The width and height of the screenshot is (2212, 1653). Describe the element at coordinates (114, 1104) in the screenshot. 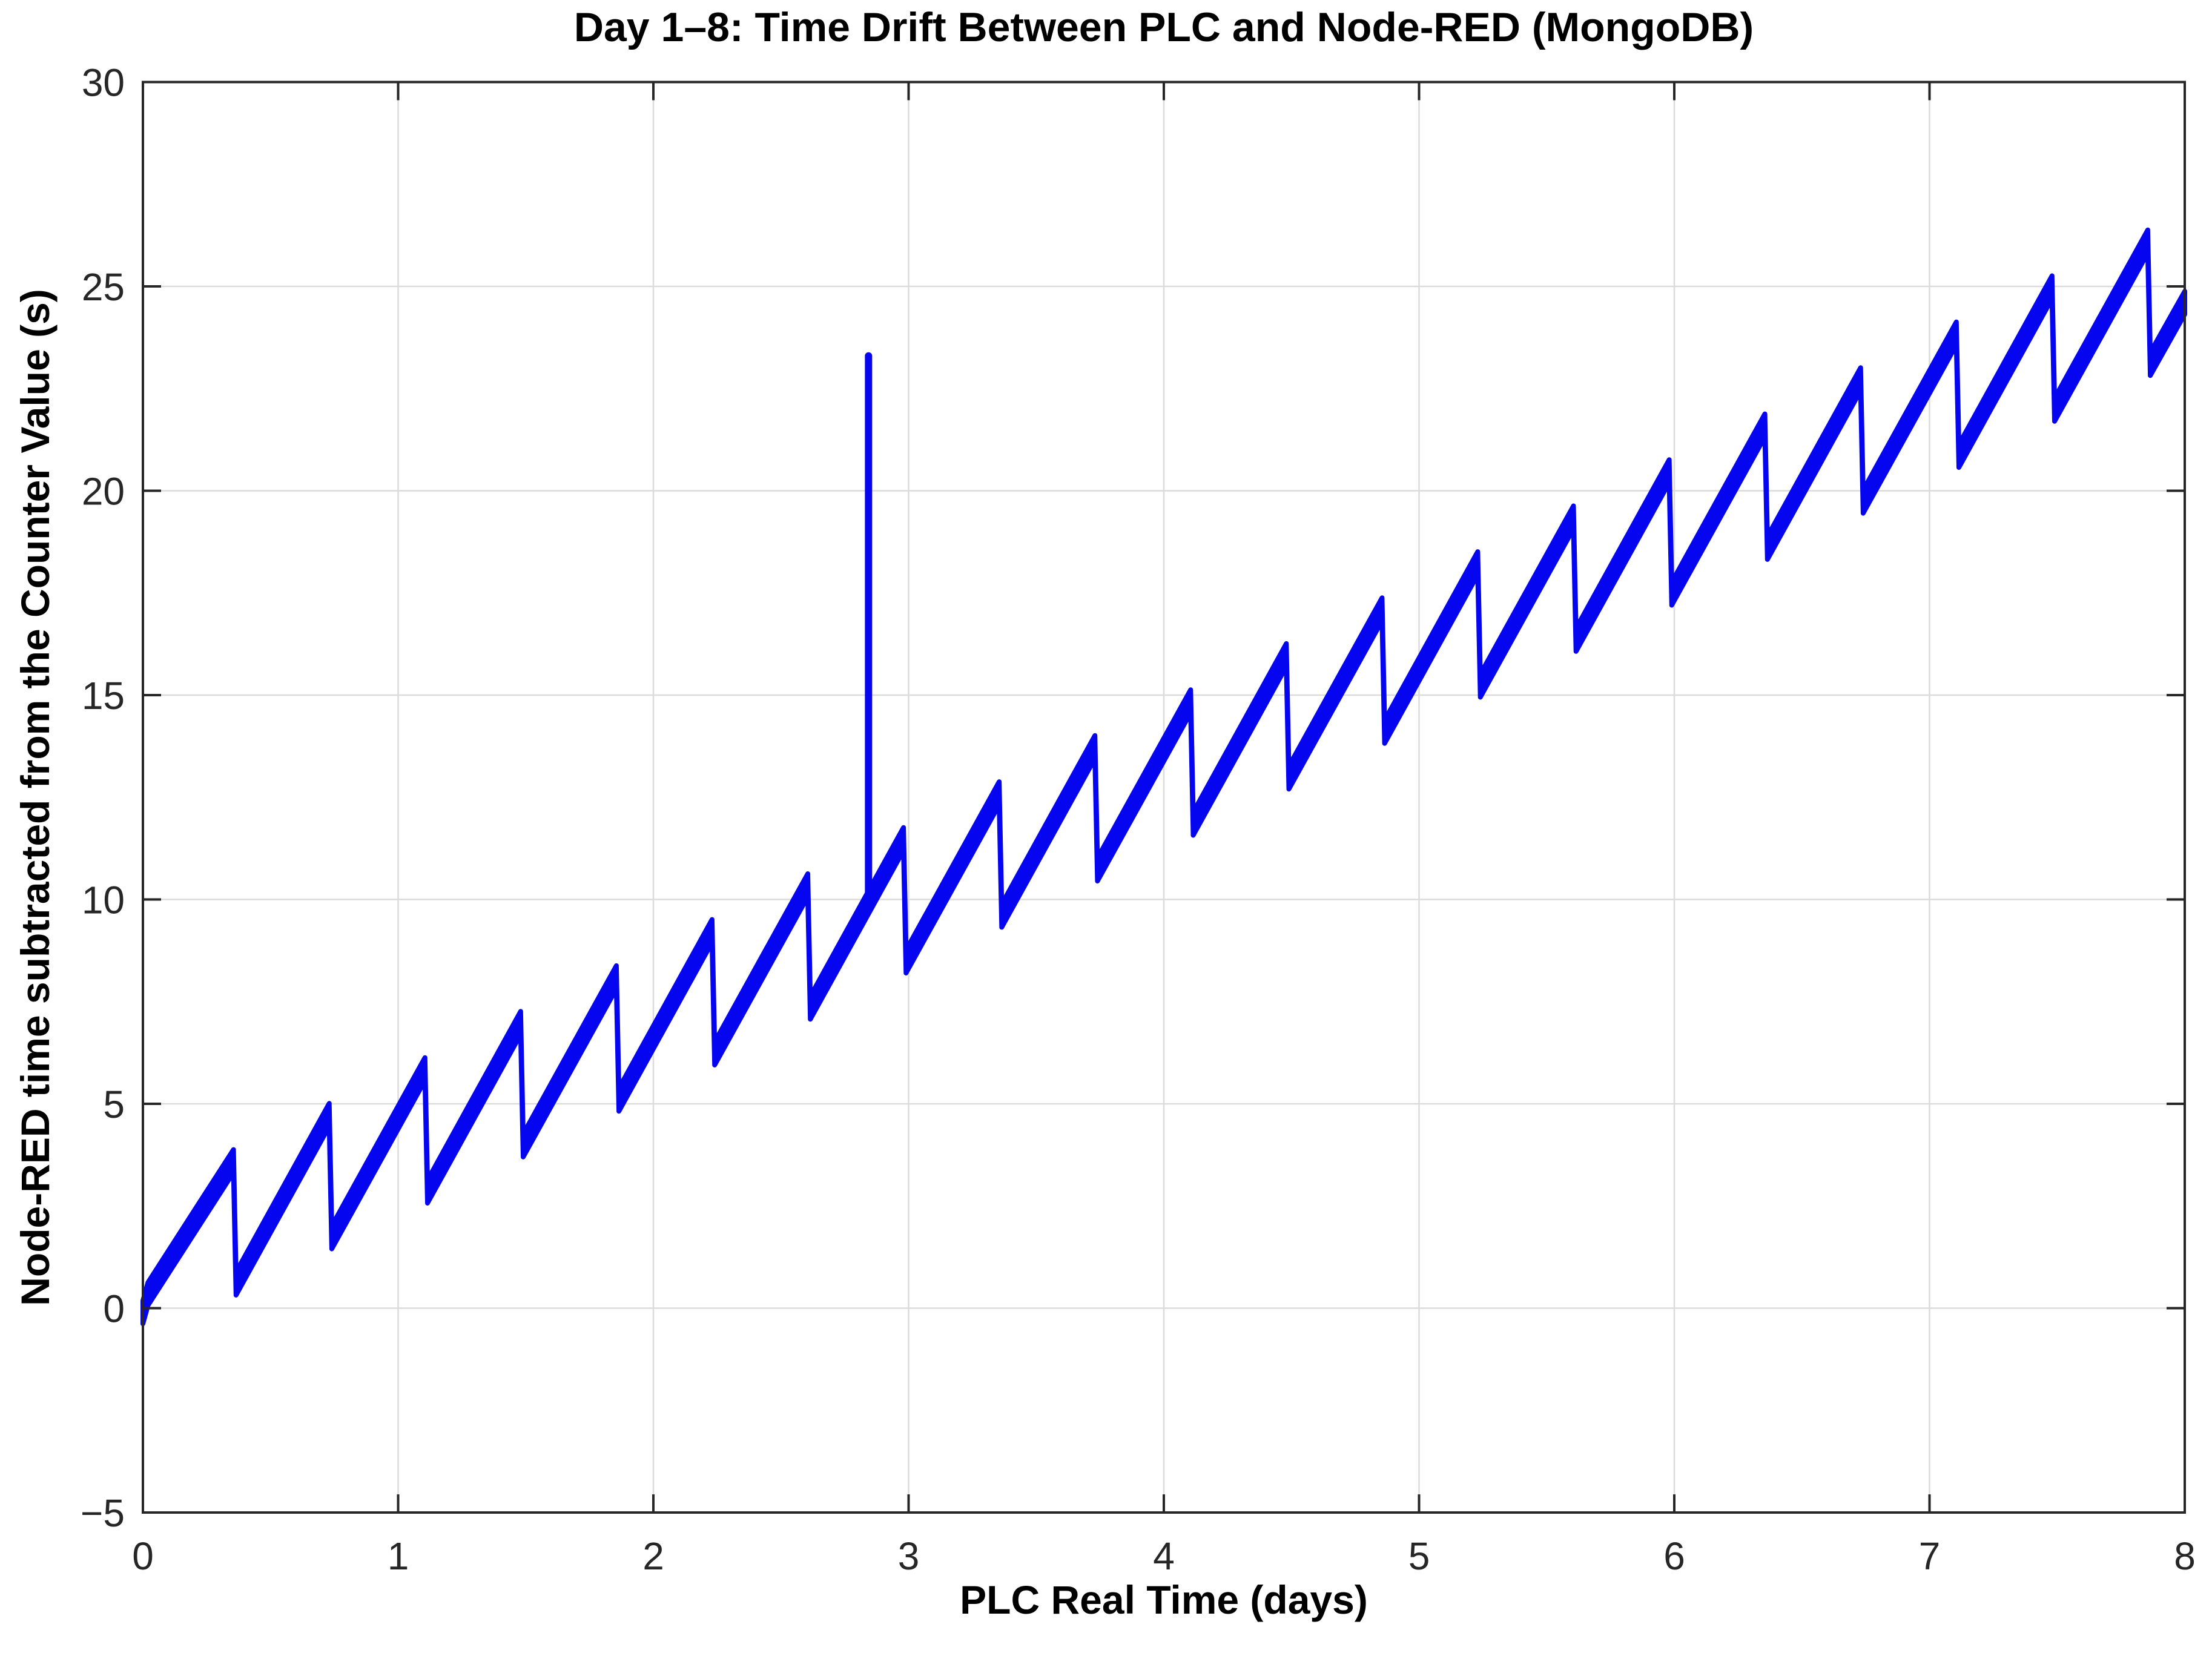

I see `y-tick-label: 5` at that location.